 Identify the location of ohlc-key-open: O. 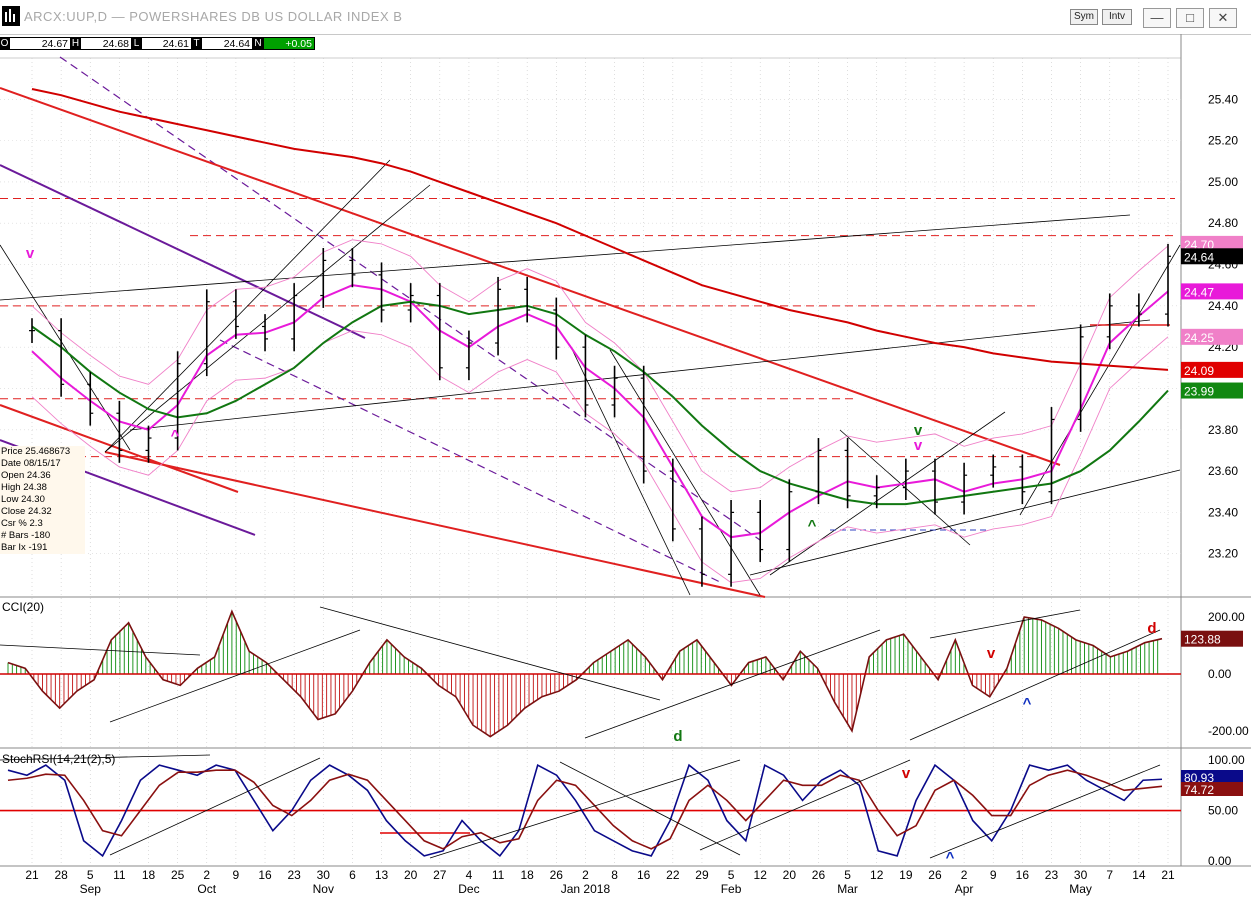
(4, 43).